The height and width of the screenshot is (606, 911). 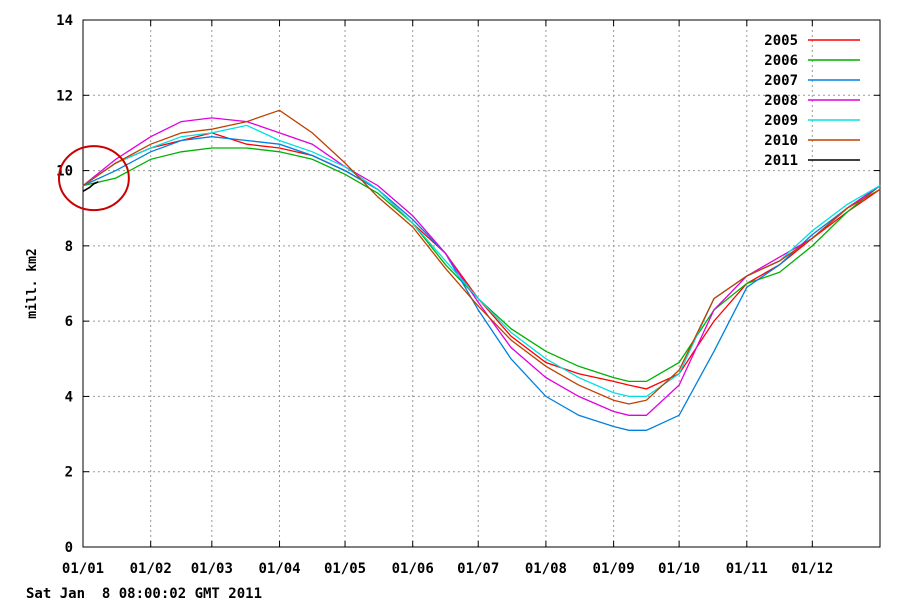 What do you see at coordinates (812, 101) in the screenshot?
I see `legend: 2005 2006 2007 2008 2009 2010 2011` at bounding box center [812, 101].